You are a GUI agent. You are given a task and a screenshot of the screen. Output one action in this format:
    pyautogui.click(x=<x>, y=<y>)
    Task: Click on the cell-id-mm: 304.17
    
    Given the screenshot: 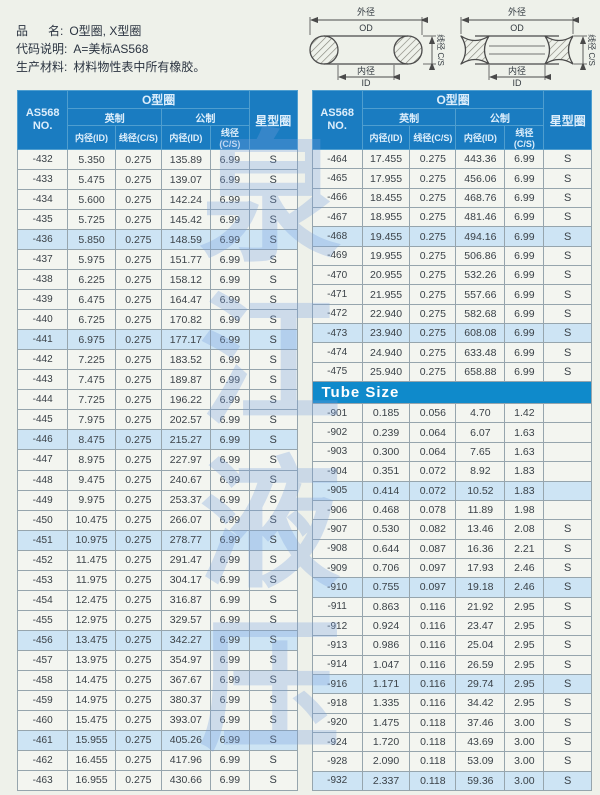 What is the action you would take?
    pyautogui.click(x=185, y=580)
    